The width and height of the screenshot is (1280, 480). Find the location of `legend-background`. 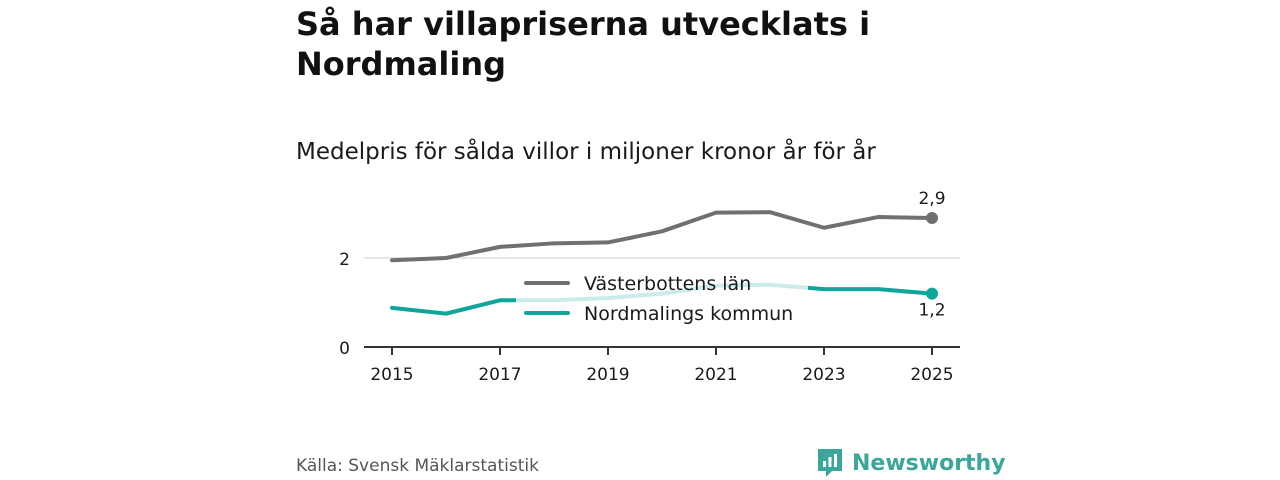

legend-background is located at coordinates (662, 298).